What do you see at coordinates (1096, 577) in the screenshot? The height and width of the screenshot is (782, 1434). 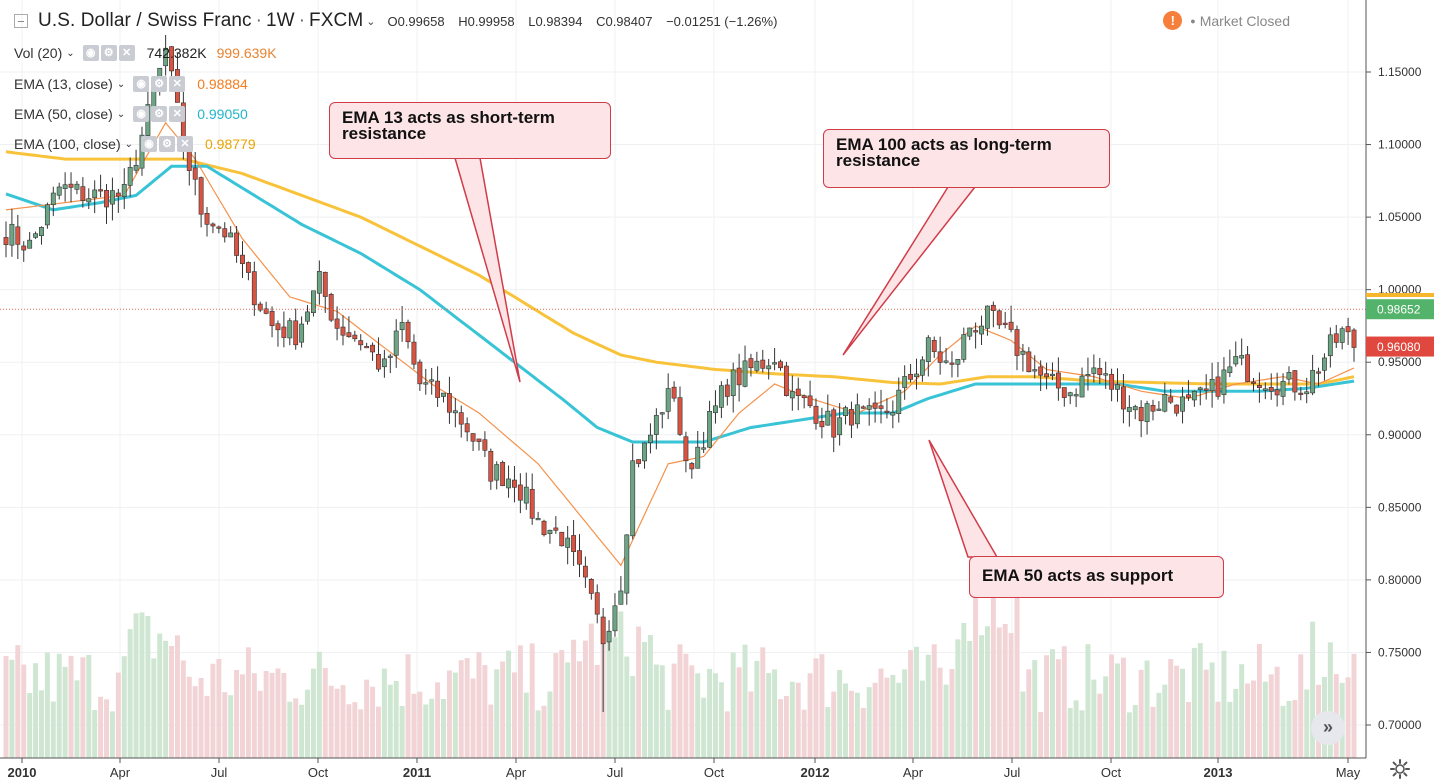 I see `annotation-ema50: EMA 50 acts as support` at bounding box center [1096, 577].